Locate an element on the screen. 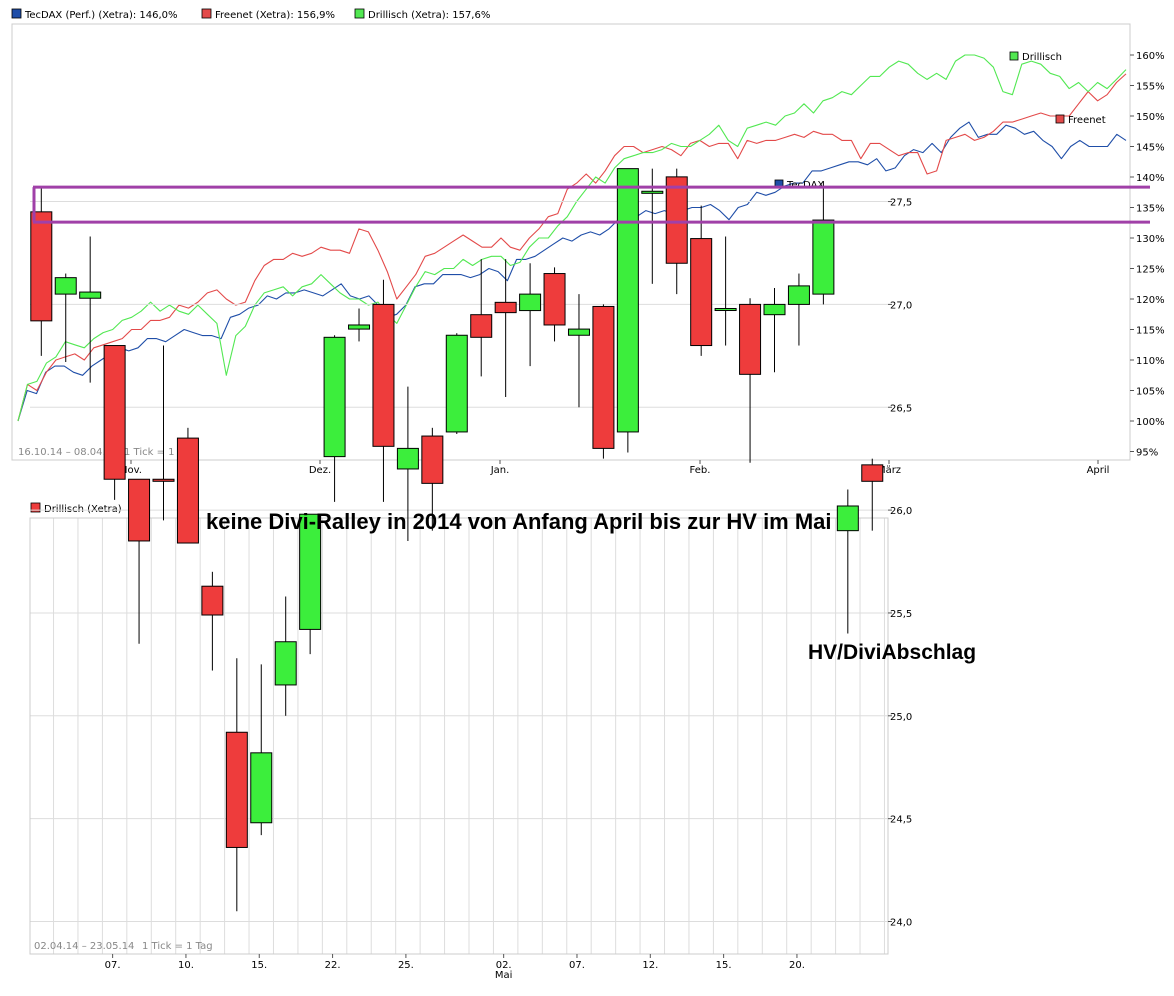  resistance-lines is located at coordinates (591, 204).